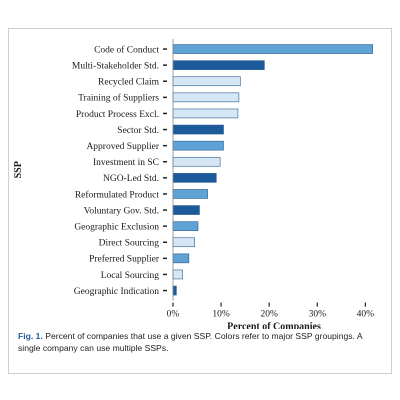 The image size is (400, 400). Describe the element at coordinates (18, 169) in the screenshot. I see `y-axis-title: SSP` at that location.